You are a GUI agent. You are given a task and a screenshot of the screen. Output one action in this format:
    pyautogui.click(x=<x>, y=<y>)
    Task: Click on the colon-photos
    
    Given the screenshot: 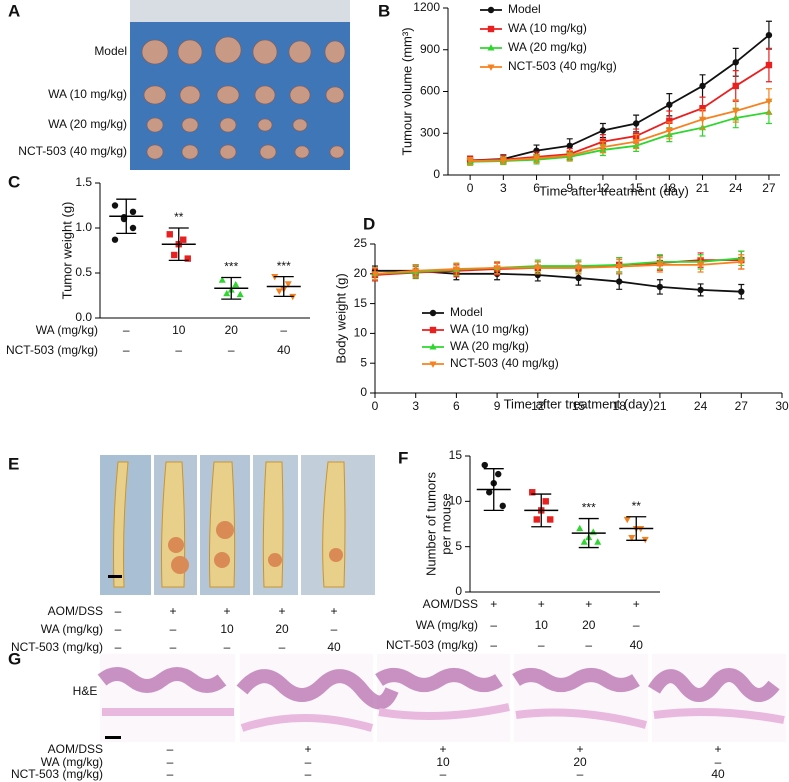 What is the action you would take?
    pyautogui.click(x=237, y=525)
    